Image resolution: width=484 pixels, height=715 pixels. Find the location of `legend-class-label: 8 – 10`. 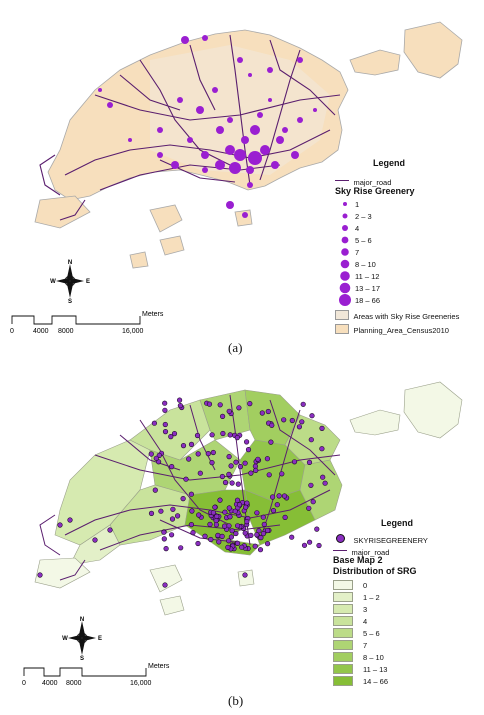

legend-class-label: 8 – 10 is located at coordinates (373, 657).